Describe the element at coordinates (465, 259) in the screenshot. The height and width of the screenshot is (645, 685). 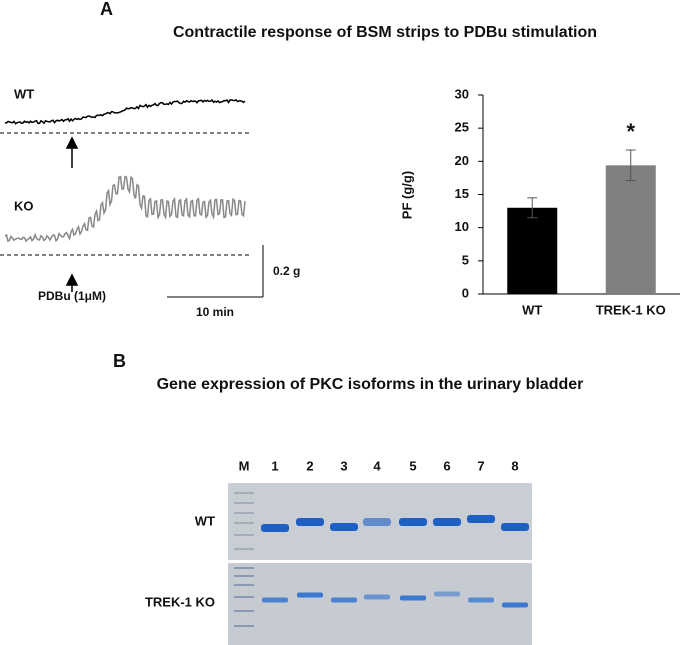
I see `y-tick-label: 5` at that location.